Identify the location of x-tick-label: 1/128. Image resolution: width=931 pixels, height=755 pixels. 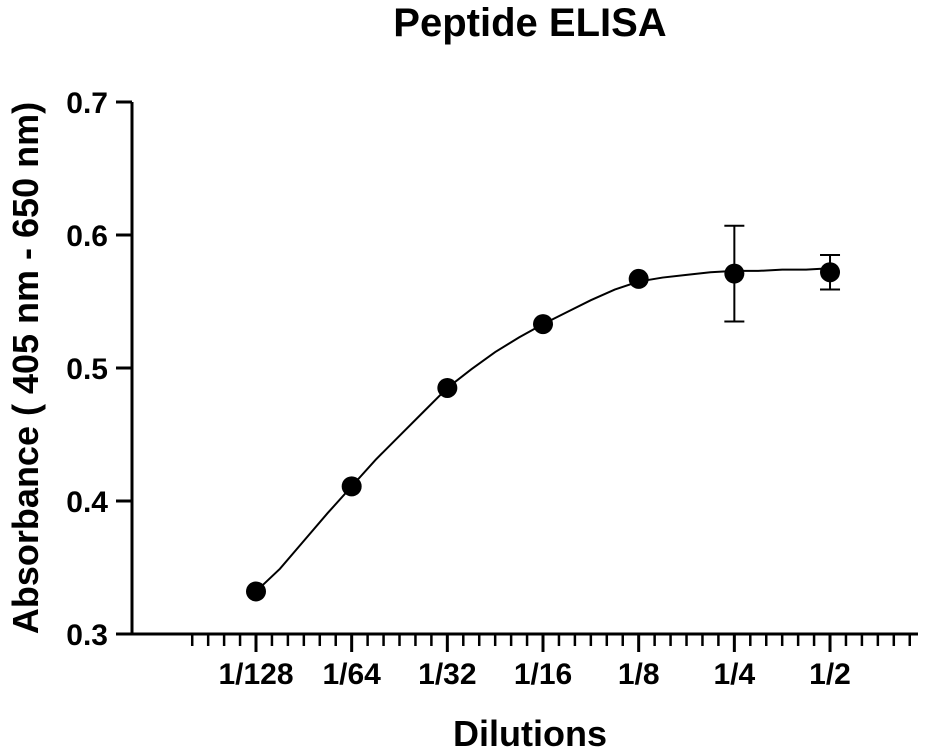
(255, 674).